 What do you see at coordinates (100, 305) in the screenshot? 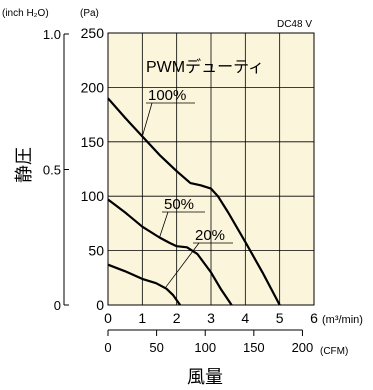
I see `pa-tick-label: 0` at bounding box center [100, 305].